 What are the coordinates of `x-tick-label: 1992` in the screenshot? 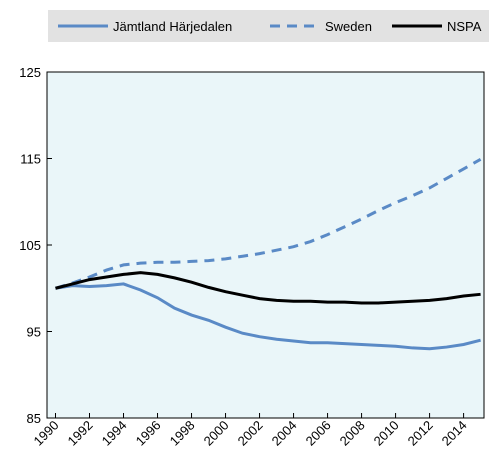 It's located at (80, 433).